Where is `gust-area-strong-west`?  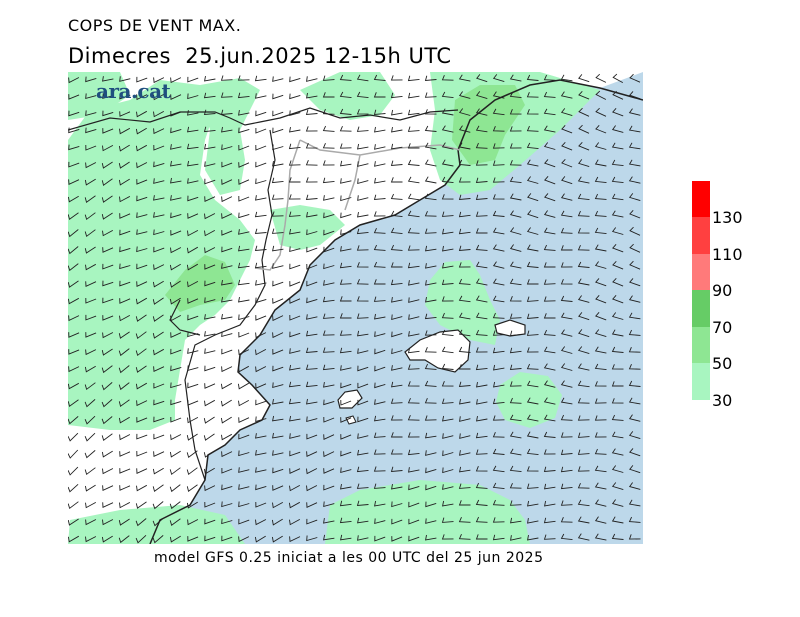
gust-area-strong-west is located at coordinates (200, 283).